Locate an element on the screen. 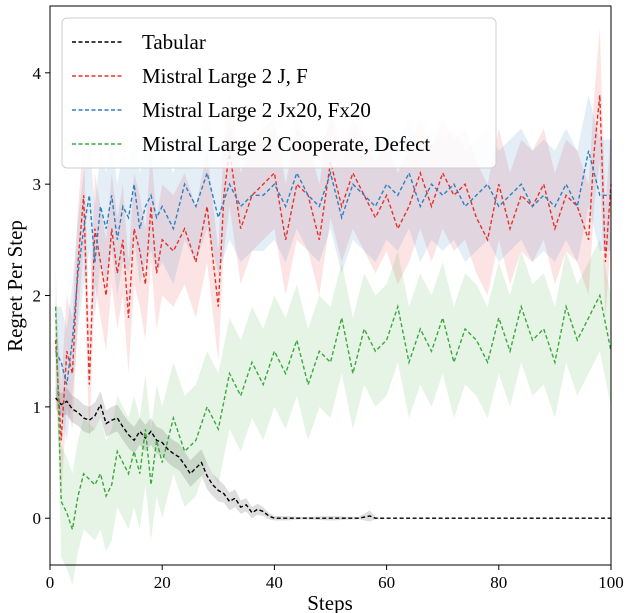  x-tick-label: 0 is located at coordinates (50, 582).